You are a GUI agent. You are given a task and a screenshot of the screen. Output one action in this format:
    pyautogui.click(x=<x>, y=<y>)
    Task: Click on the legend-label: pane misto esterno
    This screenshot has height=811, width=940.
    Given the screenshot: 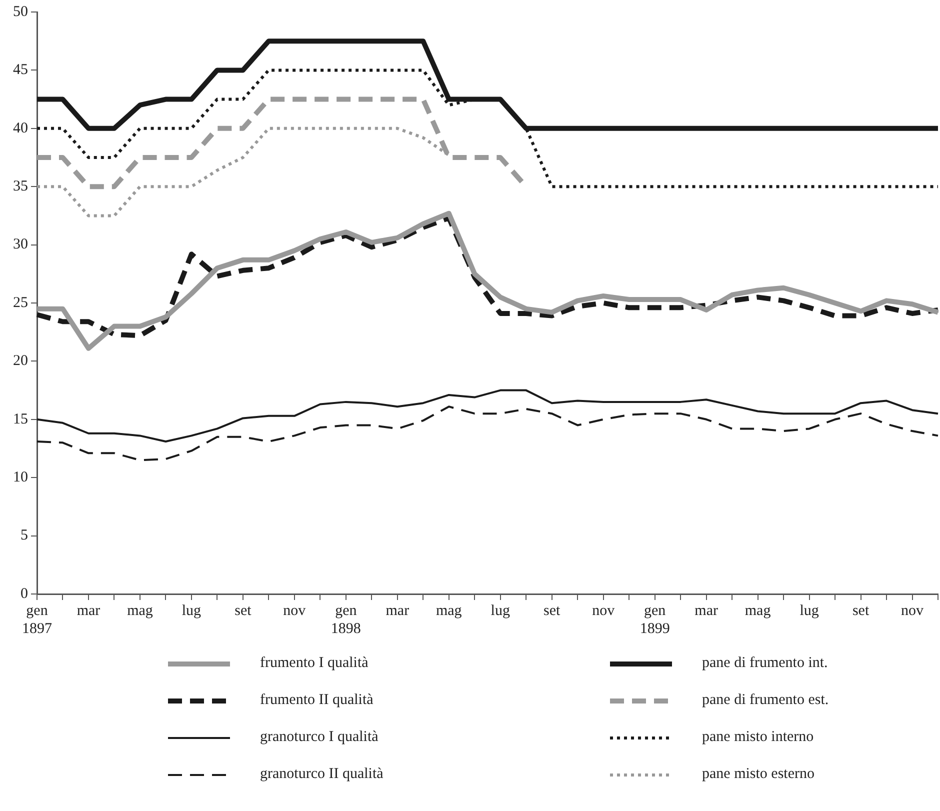 What is the action you would take?
    pyautogui.click(x=758, y=774)
    